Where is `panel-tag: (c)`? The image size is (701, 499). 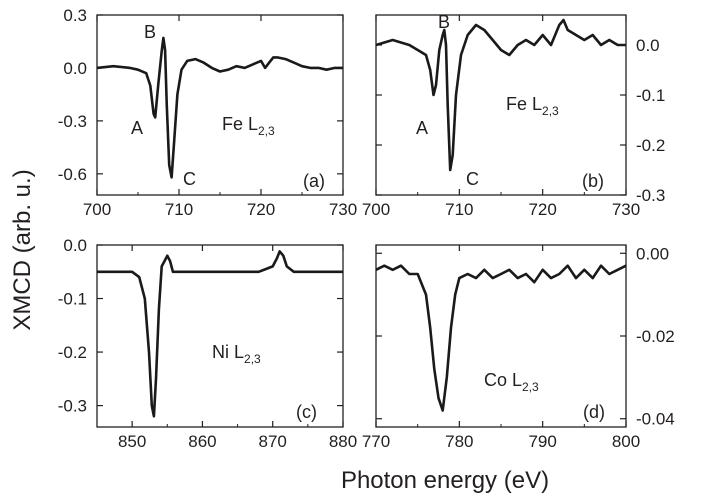
panel-tag: (c) is located at coordinates (306, 412).